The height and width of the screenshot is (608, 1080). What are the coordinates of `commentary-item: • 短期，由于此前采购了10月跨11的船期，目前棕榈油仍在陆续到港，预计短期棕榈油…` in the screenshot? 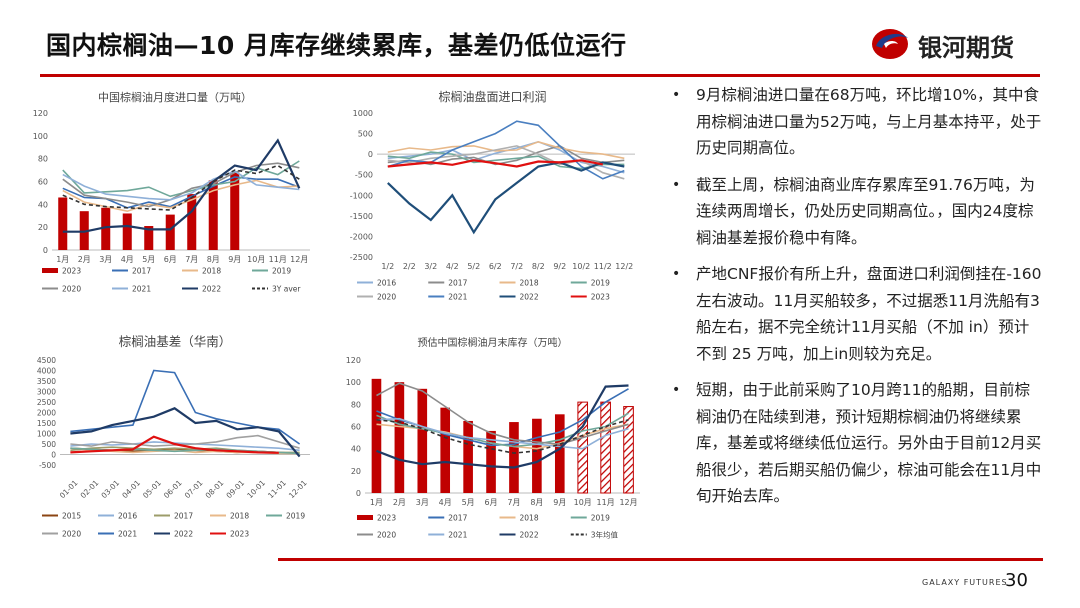 It's located at (855, 443).